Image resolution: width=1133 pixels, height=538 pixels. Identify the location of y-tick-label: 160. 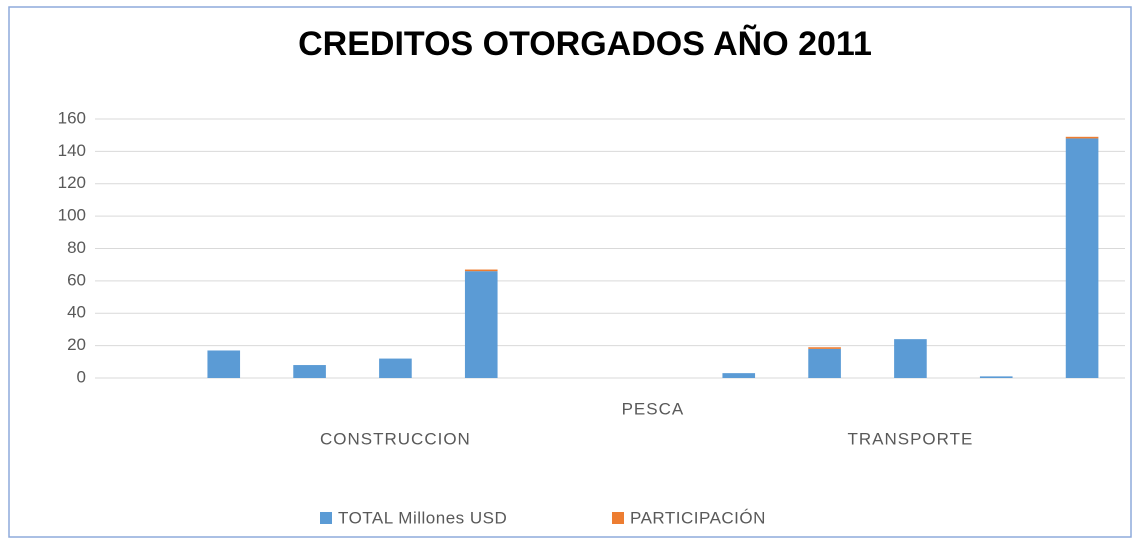
(72, 117).